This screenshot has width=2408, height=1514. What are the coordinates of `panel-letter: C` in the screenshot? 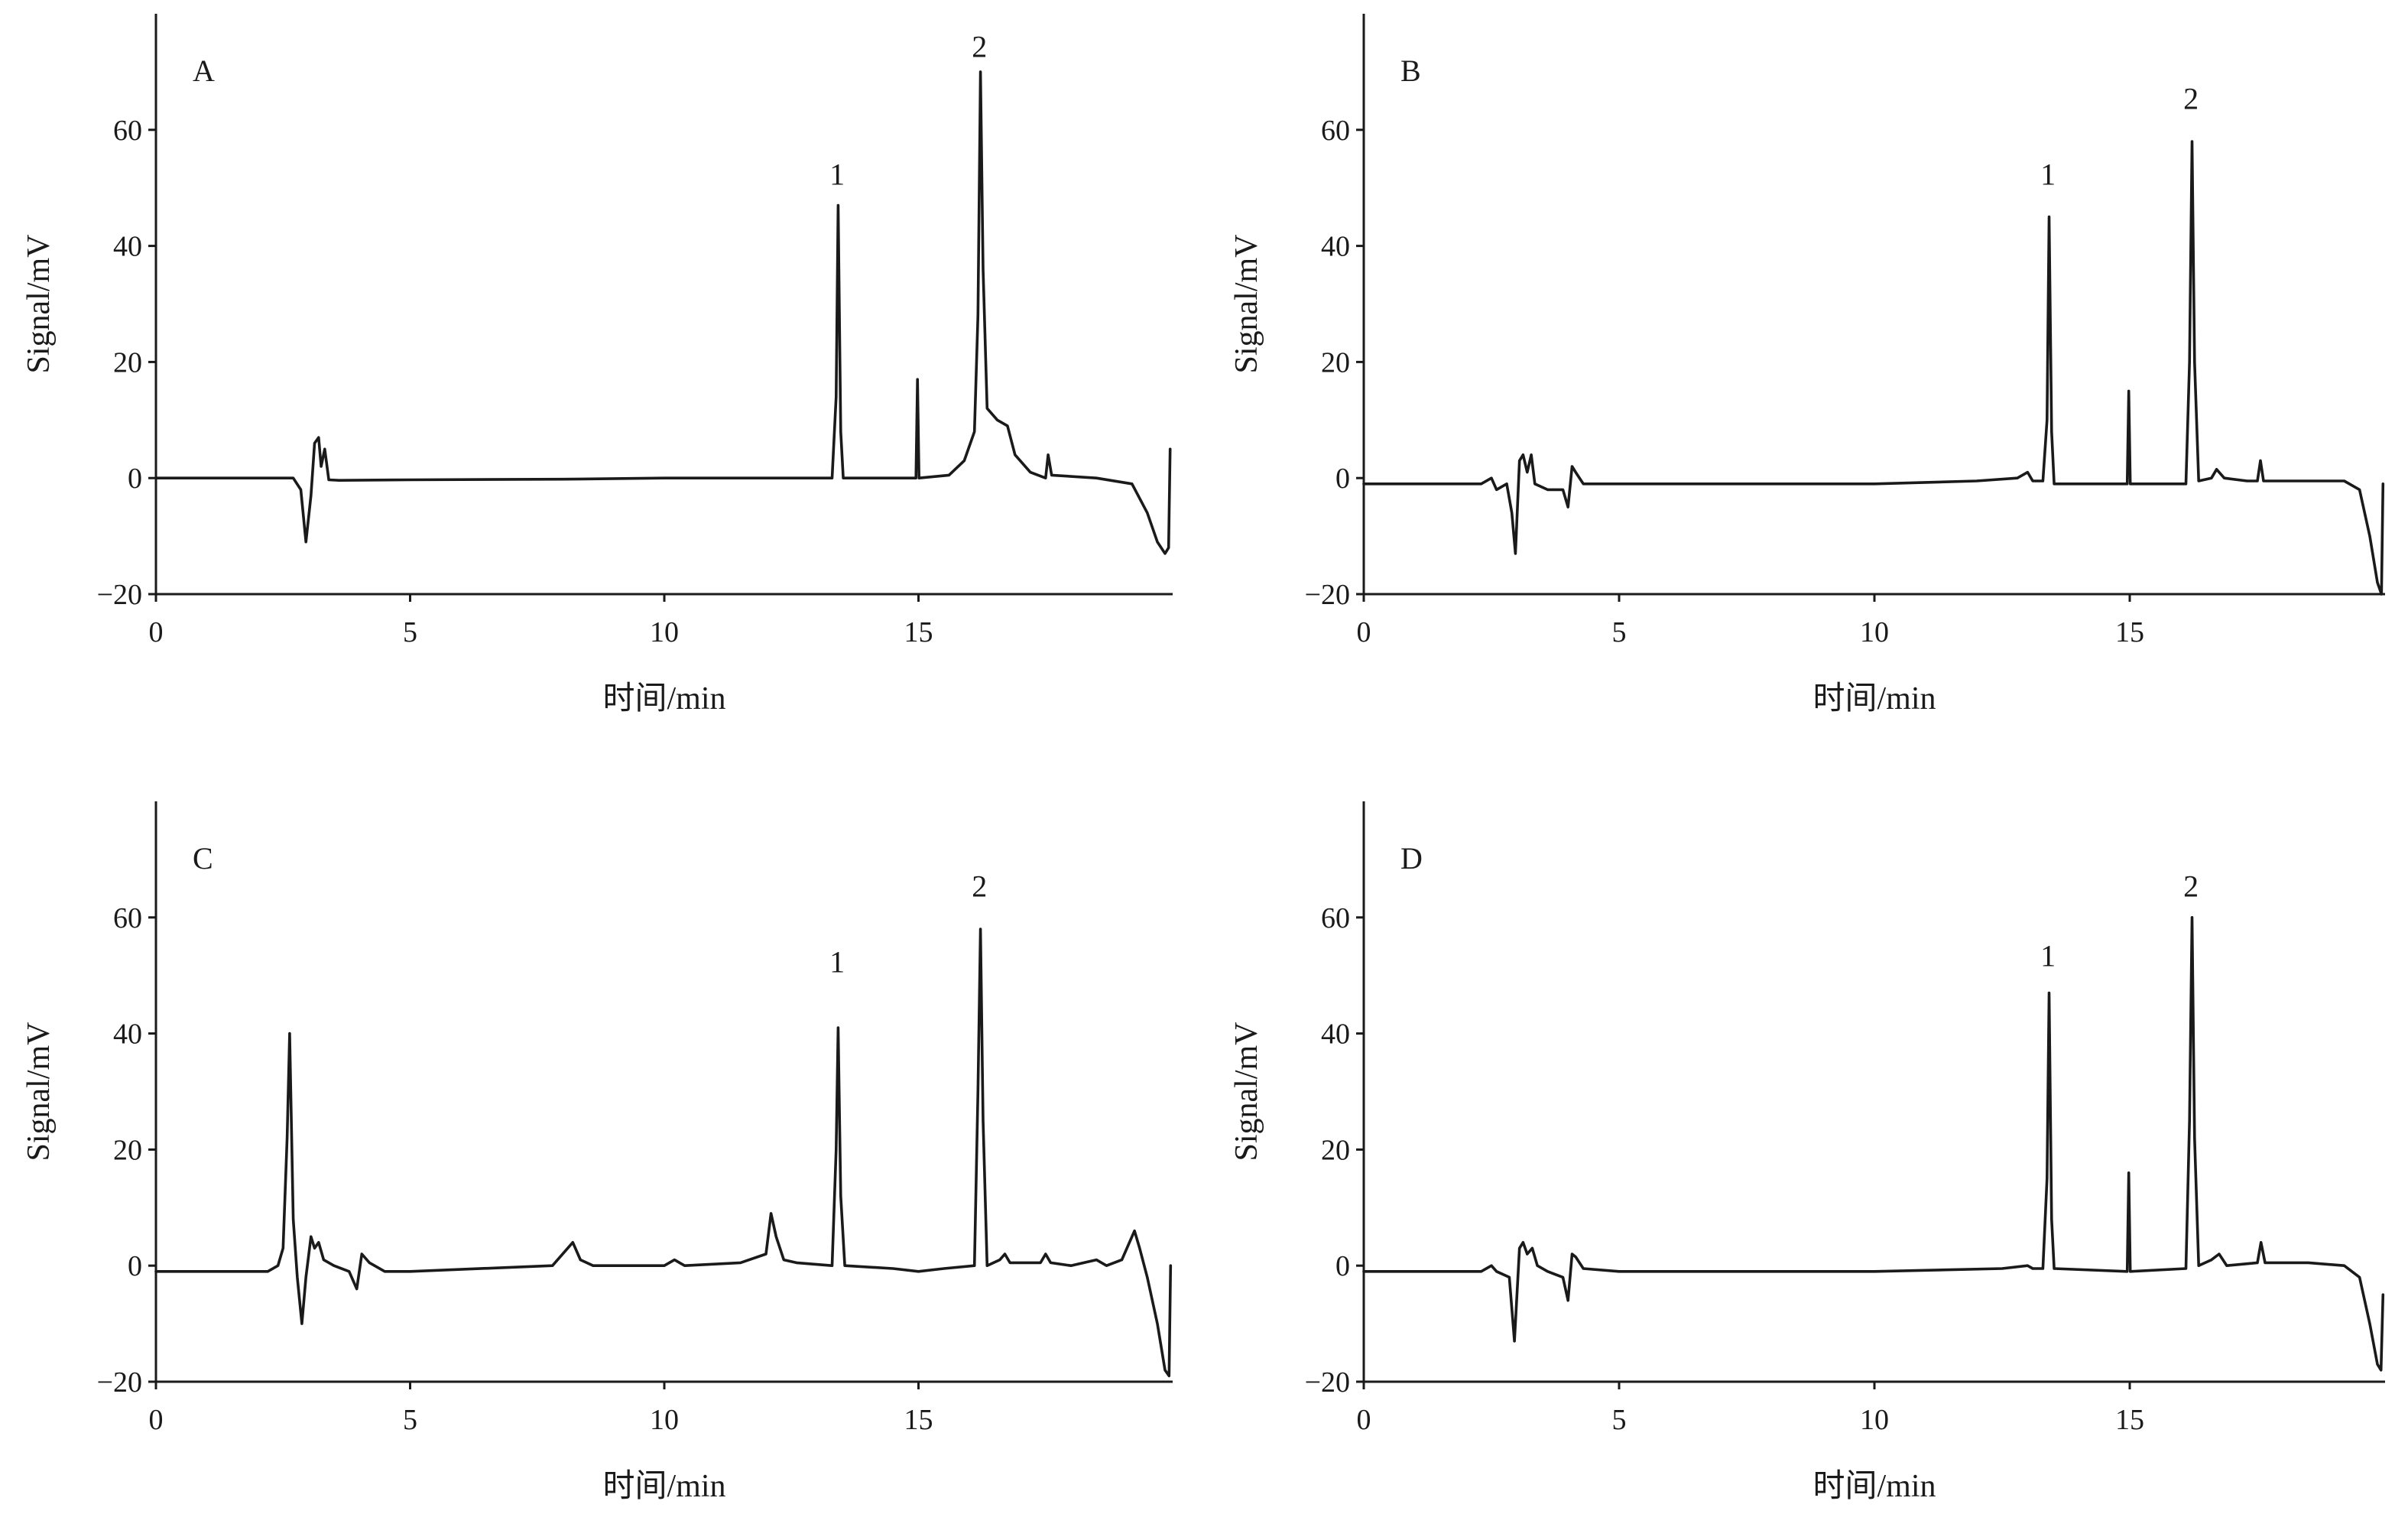 It's located at (203, 859).